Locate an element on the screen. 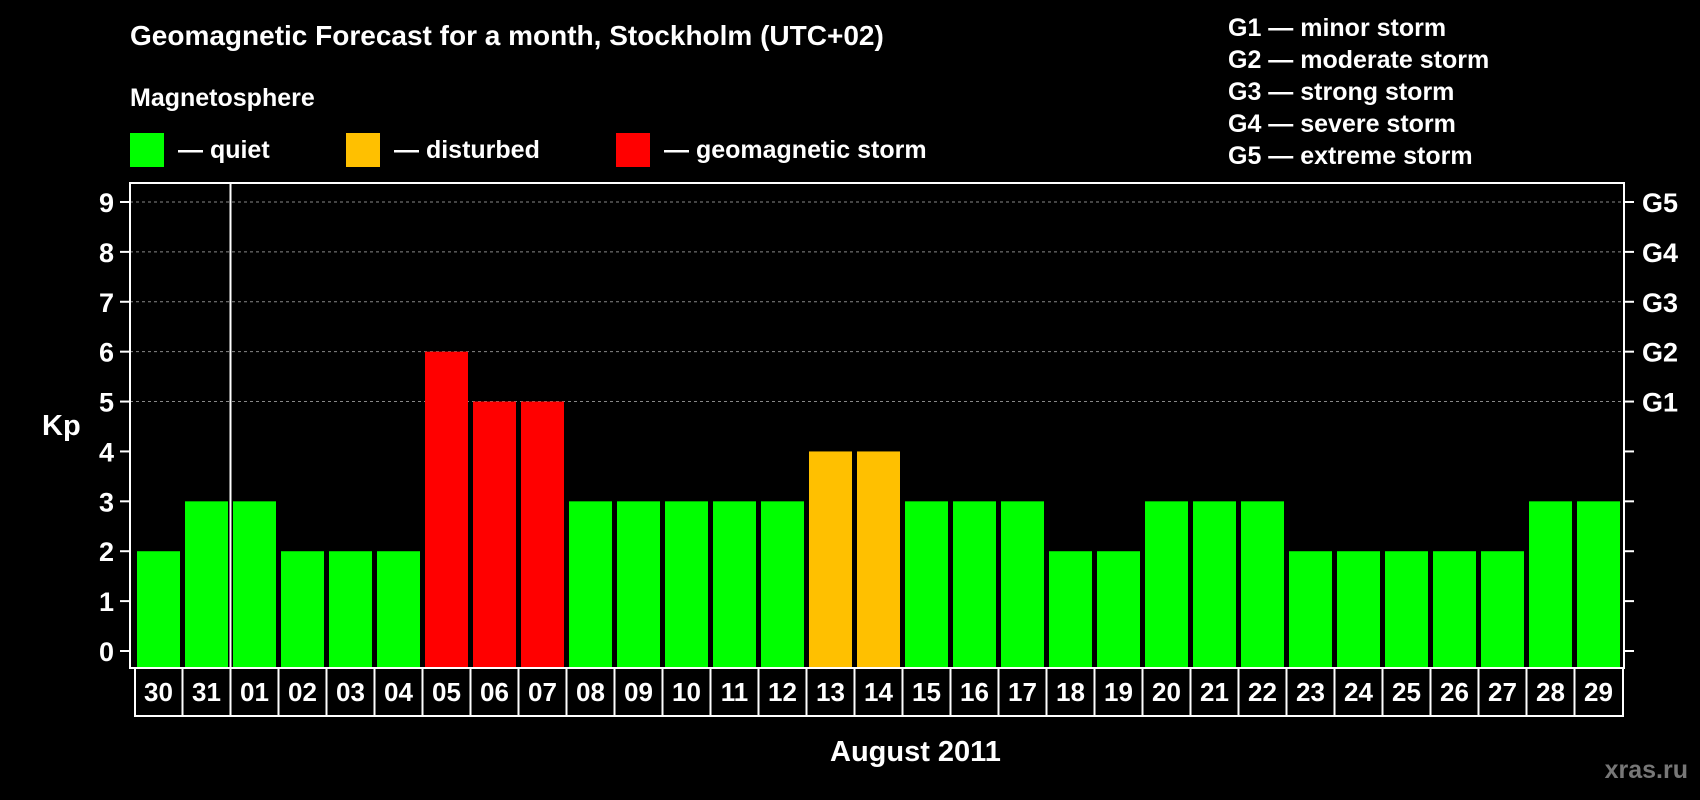  category-box is located at coordinates (879, 692).